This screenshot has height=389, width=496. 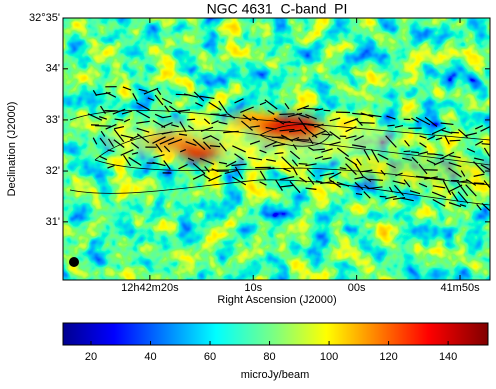 What do you see at coordinates (460, 288) in the screenshot?
I see `x-tick-label: 41m50s` at bounding box center [460, 288].